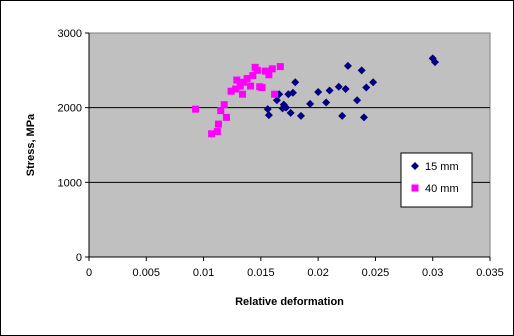 The width and height of the screenshot is (514, 336). Describe the element at coordinates (317, 273) in the screenshot. I see `x-tick-label: 0.02` at that location.